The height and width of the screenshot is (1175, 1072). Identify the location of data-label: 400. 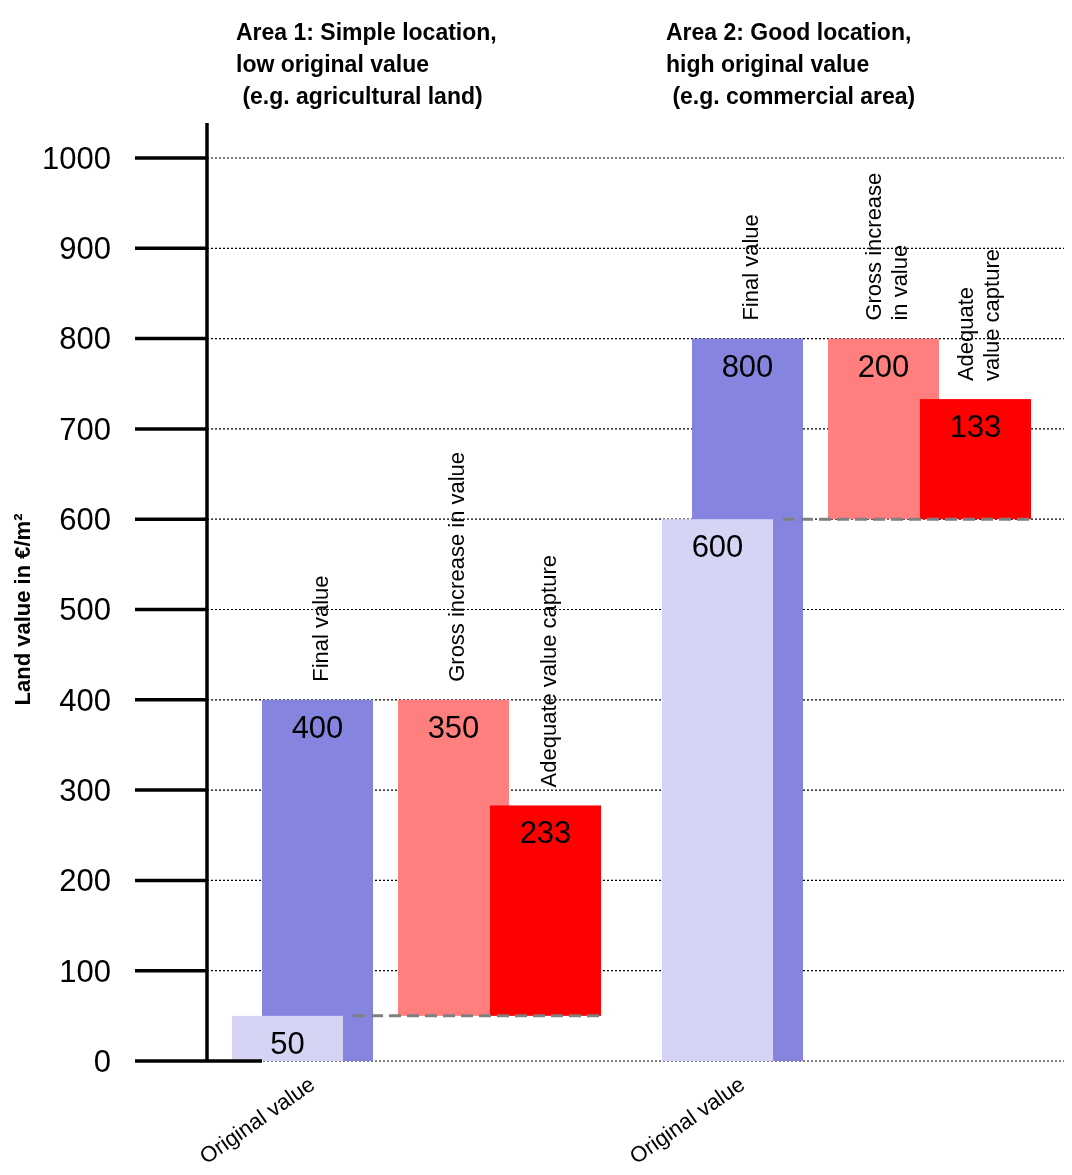
(317, 727).